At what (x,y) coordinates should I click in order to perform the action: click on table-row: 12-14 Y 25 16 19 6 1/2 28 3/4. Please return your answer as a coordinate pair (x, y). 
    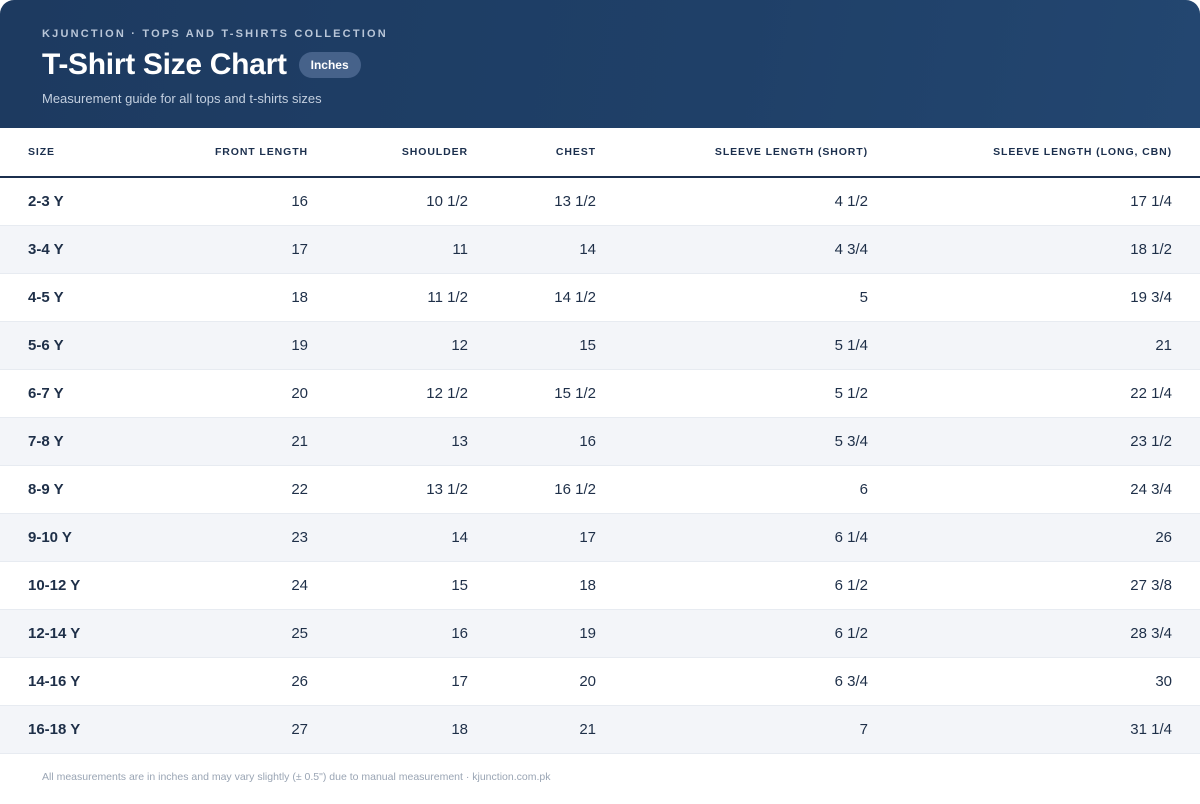
    Looking at the image, I should click on (600, 633).